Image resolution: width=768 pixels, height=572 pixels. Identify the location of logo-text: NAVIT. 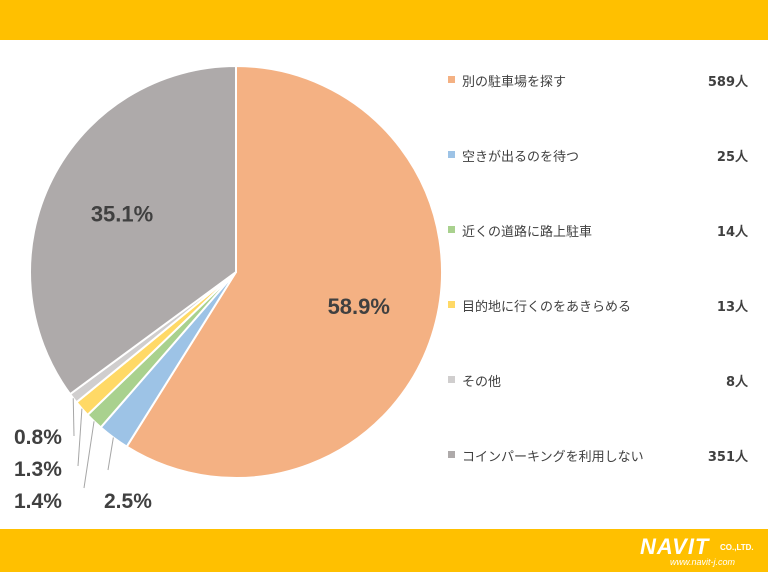
(675, 546).